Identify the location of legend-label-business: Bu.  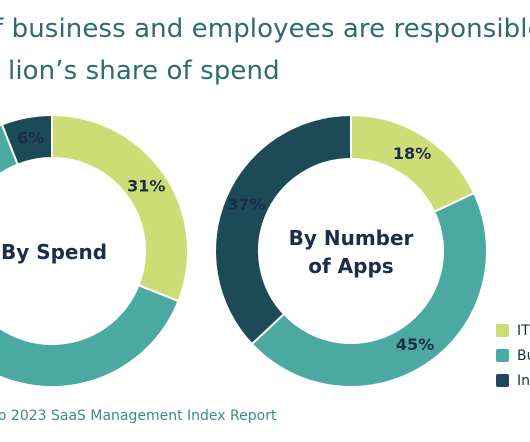
(523, 355).